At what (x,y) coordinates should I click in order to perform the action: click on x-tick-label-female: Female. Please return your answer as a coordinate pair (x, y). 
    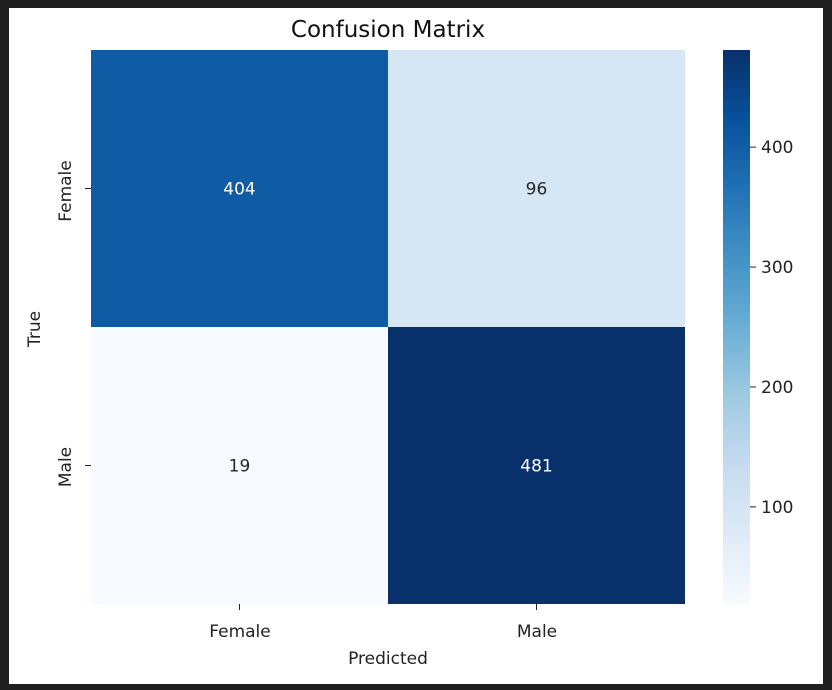
    Looking at the image, I should click on (239, 632).